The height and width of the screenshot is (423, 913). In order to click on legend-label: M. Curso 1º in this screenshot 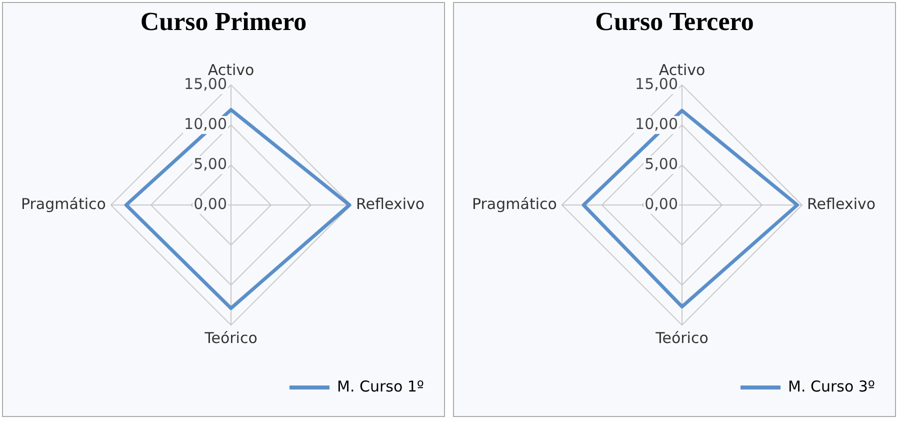, I will do `click(380, 386)`.